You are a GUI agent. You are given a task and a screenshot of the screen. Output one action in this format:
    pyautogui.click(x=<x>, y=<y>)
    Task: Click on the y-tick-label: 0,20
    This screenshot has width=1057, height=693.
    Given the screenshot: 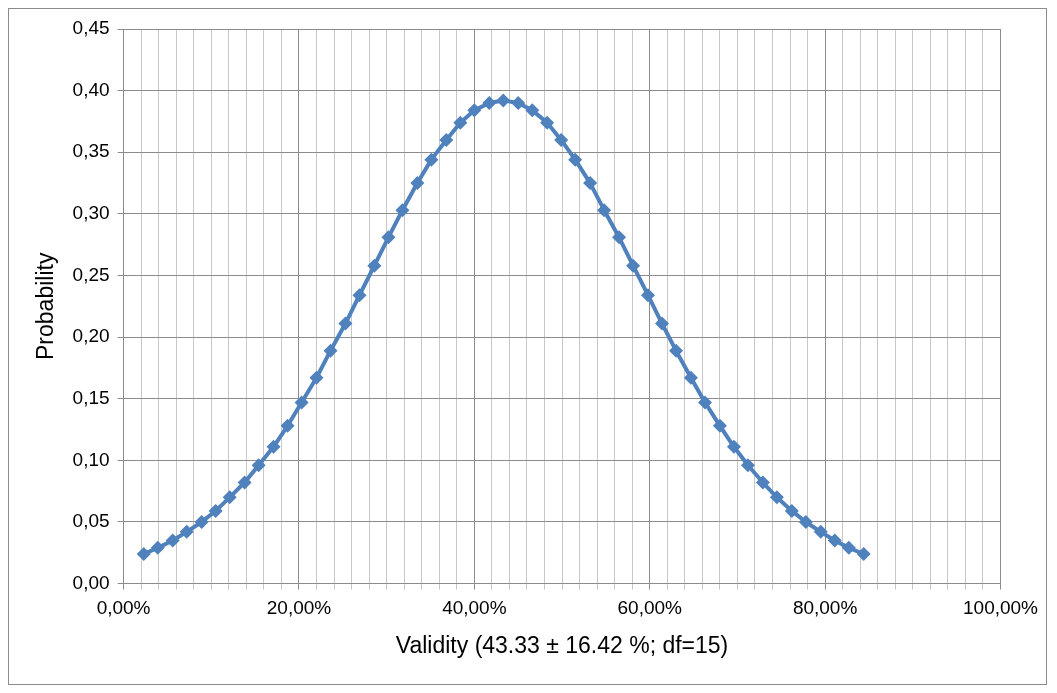 What is the action you would take?
    pyautogui.click(x=91, y=336)
    